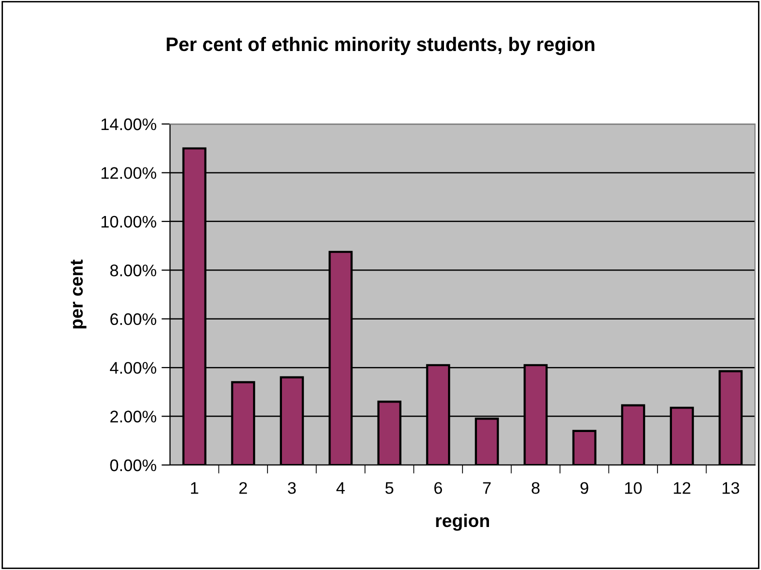 This screenshot has width=761, height=570. Describe the element at coordinates (133, 465) in the screenshot. I see `y-tick-label: 0.00%` at that location.